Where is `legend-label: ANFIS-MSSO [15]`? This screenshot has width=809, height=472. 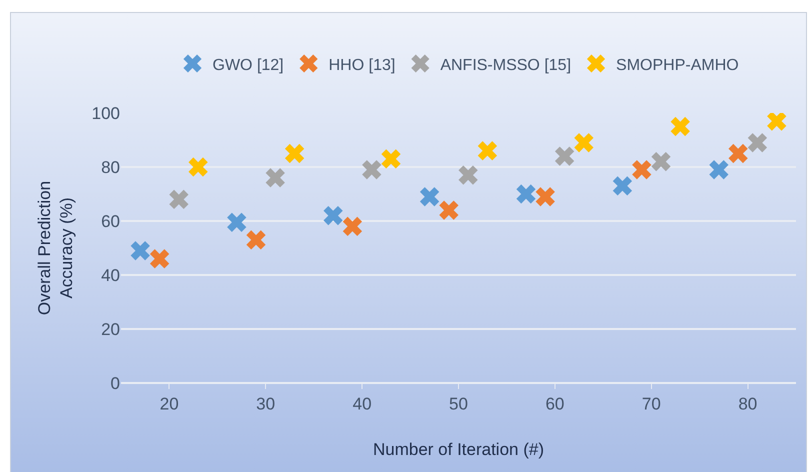
legend-label: ANFIS-MSSO [15] is located at coordinates (506, 65).